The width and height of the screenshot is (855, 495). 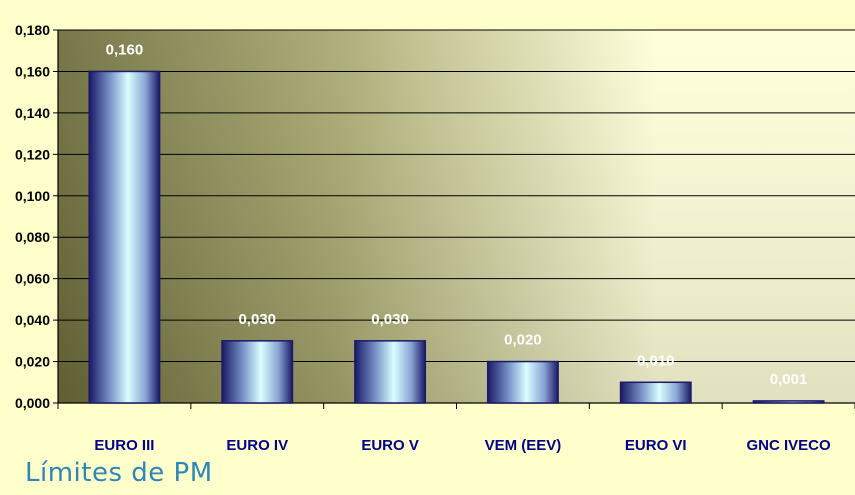 What do you see at coordinates (656, 360) in the screenshot?
I see `data-label: 0,010` at bounding box center [656, 360].